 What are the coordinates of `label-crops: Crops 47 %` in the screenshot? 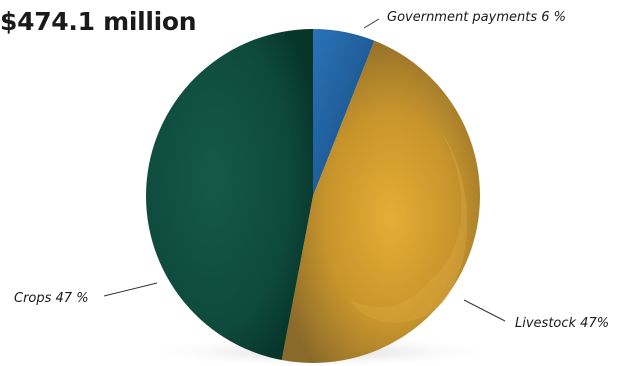 It's located at (51, 298).